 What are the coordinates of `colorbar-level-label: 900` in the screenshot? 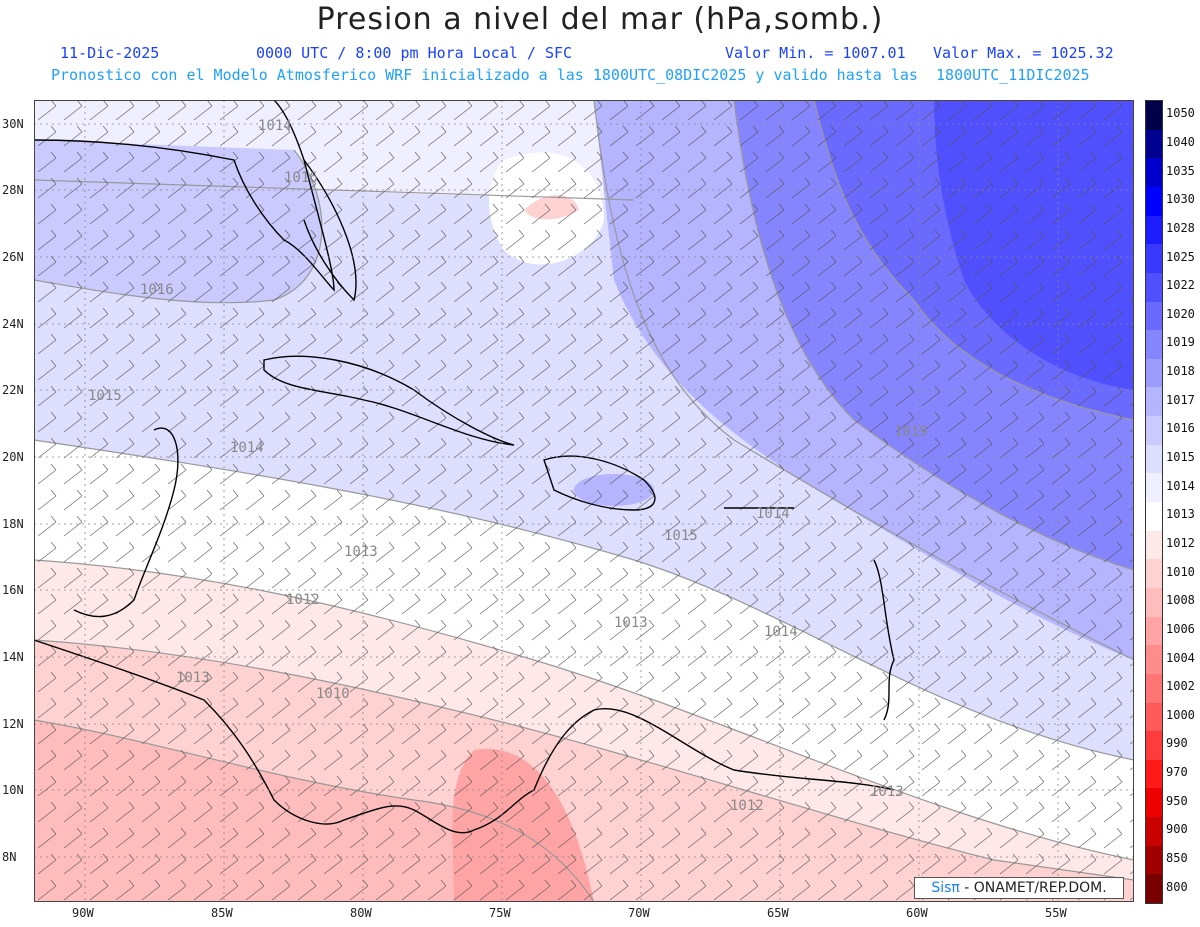 It's located at (1177, 829).